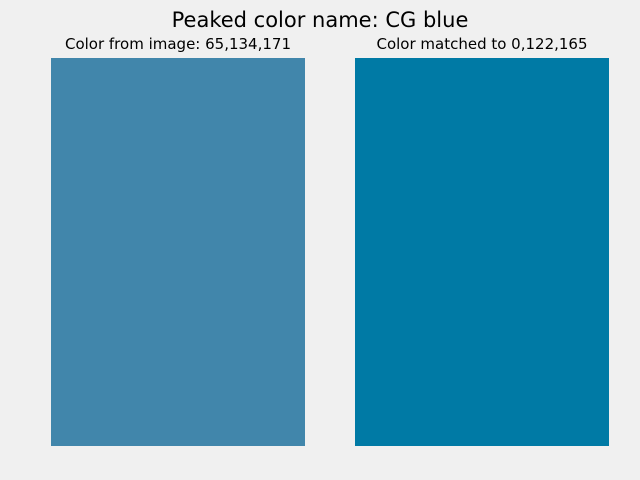  What do you see at coordinates (320, 20) in the screenshot?
I see `figure-title: Peaked color name: CG blue` at bounding box center [320, 20].